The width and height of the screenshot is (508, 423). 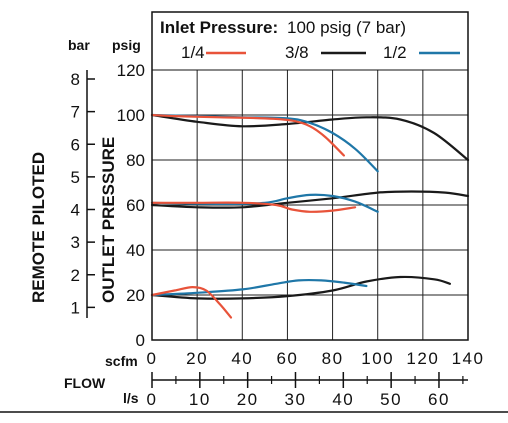 What do you see at coordinates (131, 70) in the screenshot?
I see `y-tick-psig: 120` at bounding box center [131, 70].